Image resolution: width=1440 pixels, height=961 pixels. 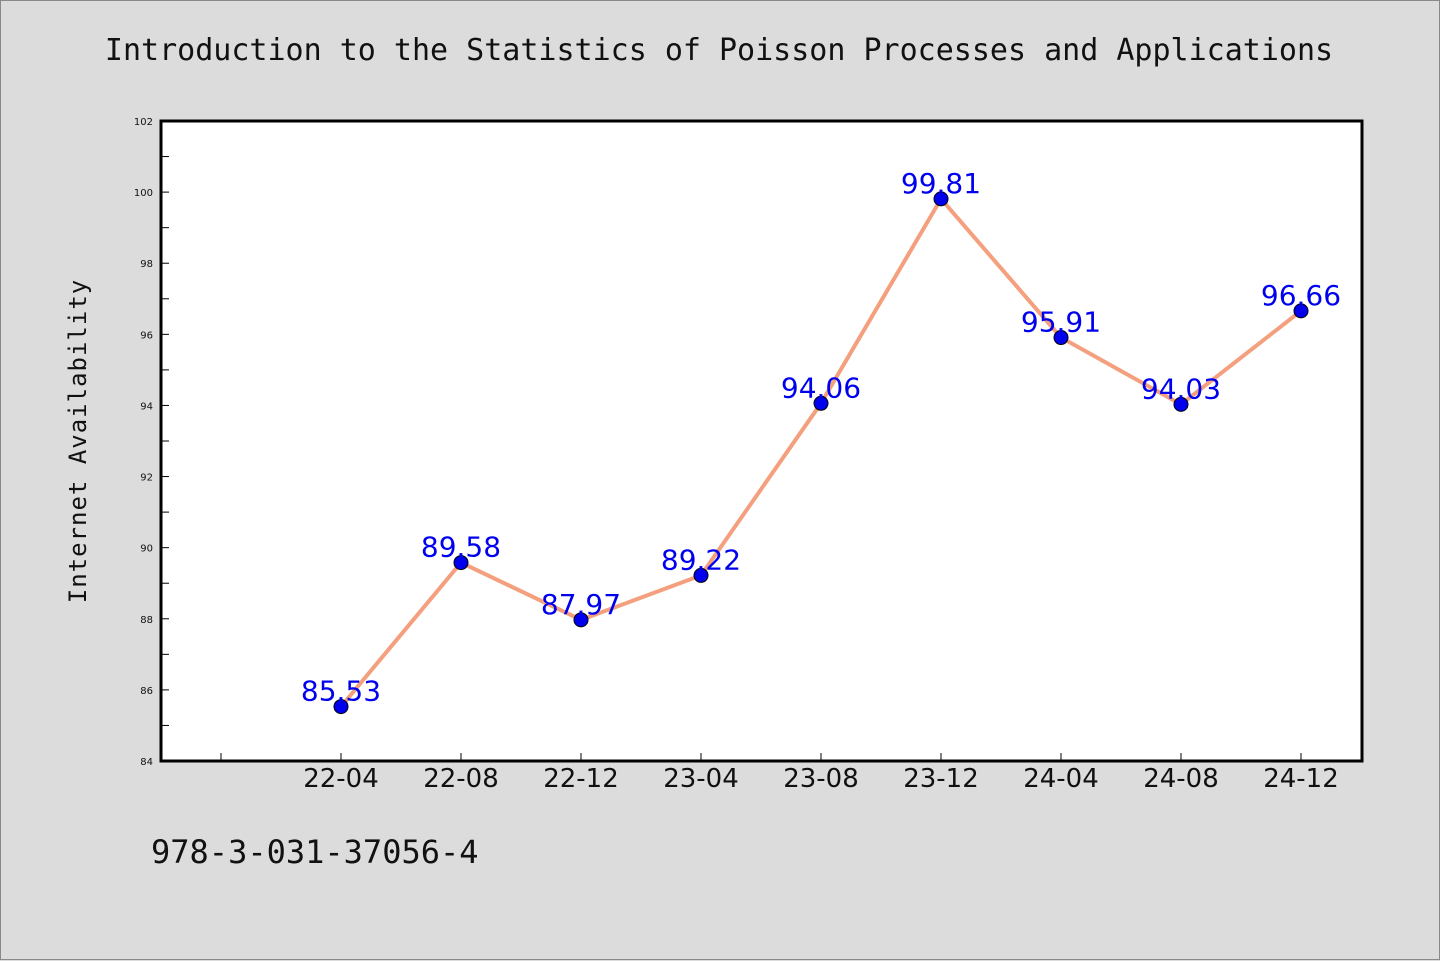 I want to click on data-label: 89.58, so click(x=461, y=547).